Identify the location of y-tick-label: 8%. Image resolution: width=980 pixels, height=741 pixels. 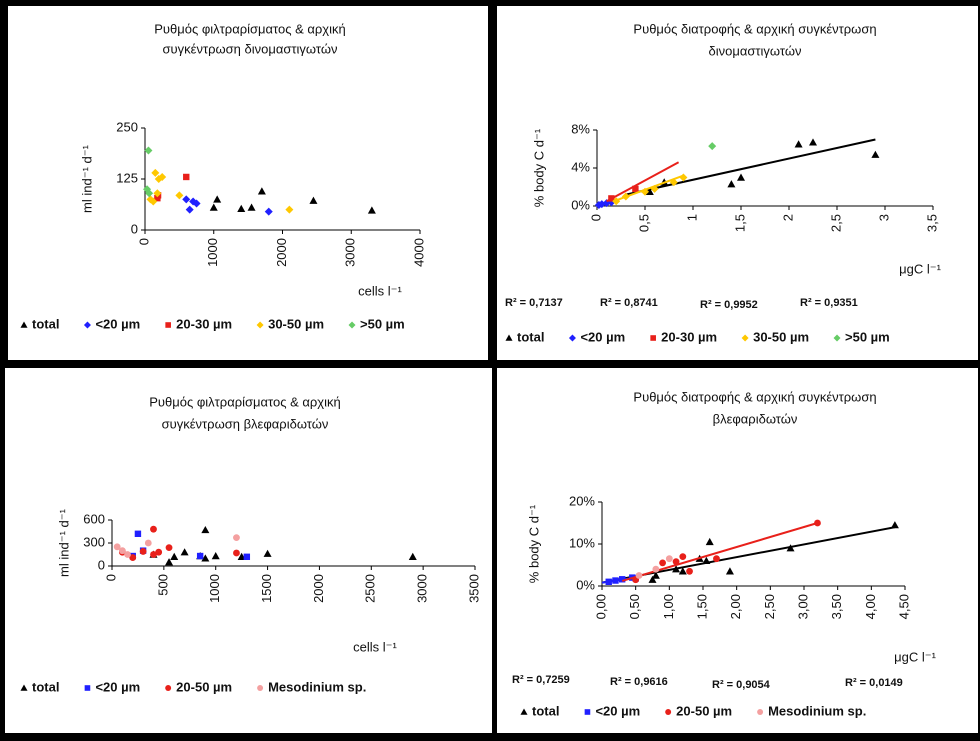
(580, 128).